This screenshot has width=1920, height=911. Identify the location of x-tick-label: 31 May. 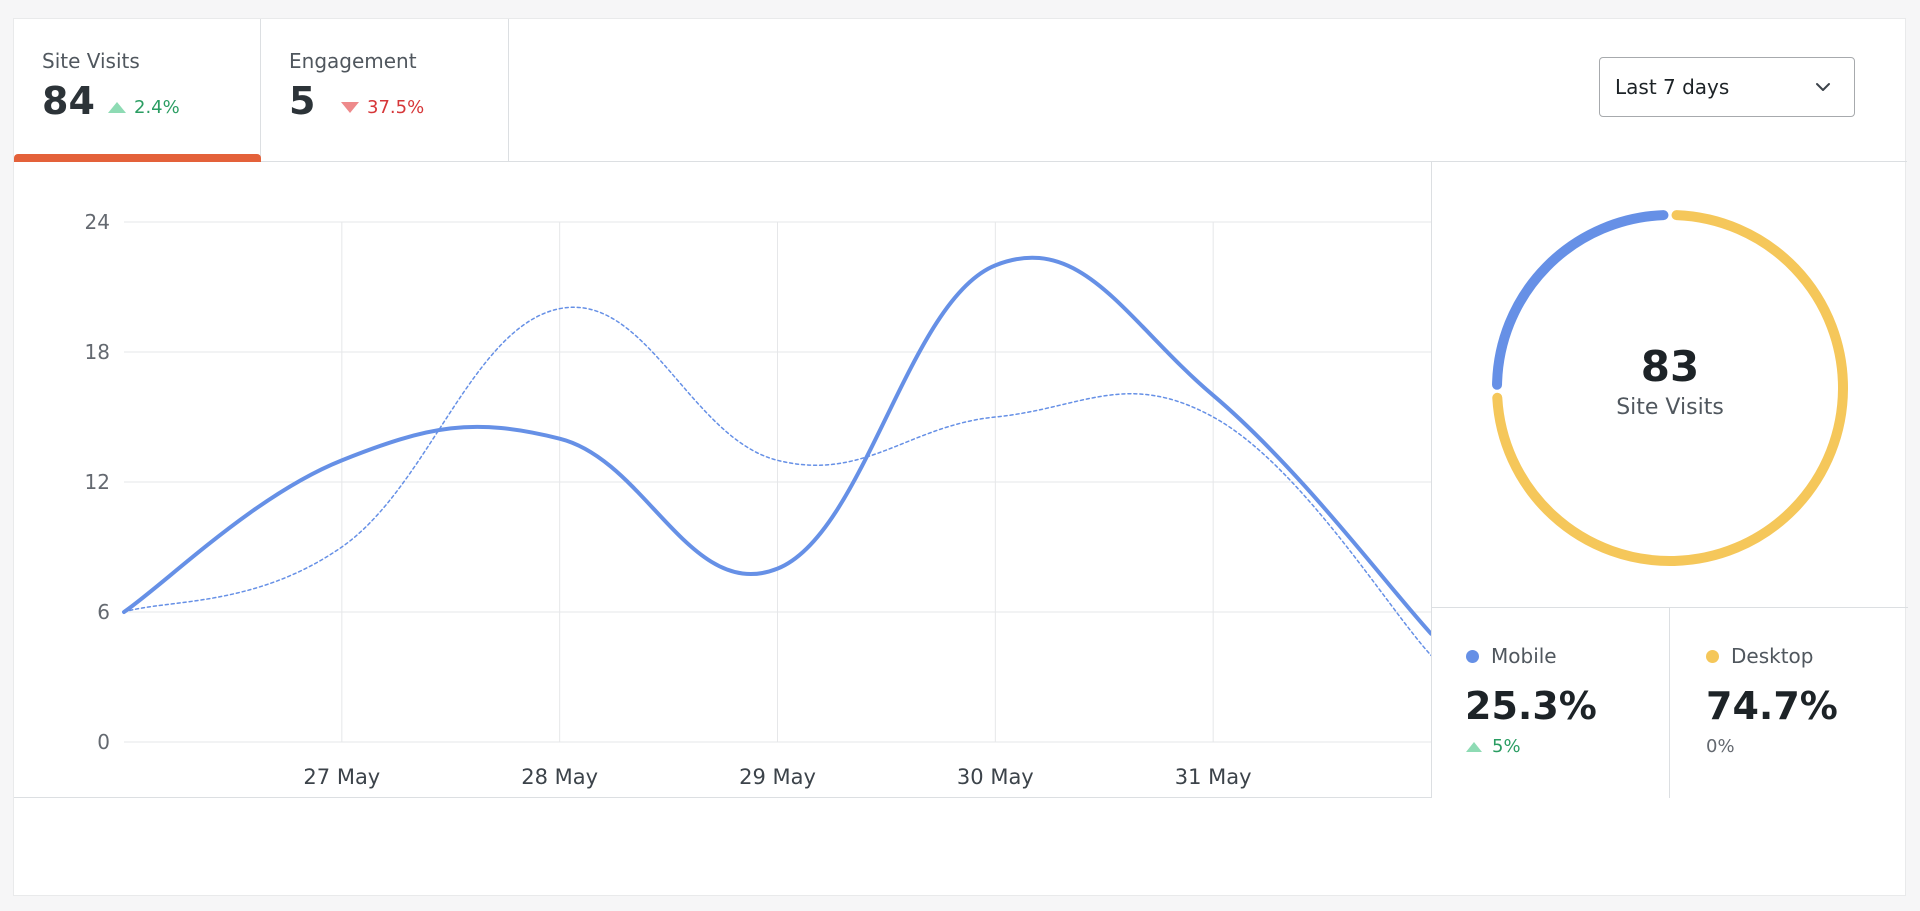
(1213, 777).